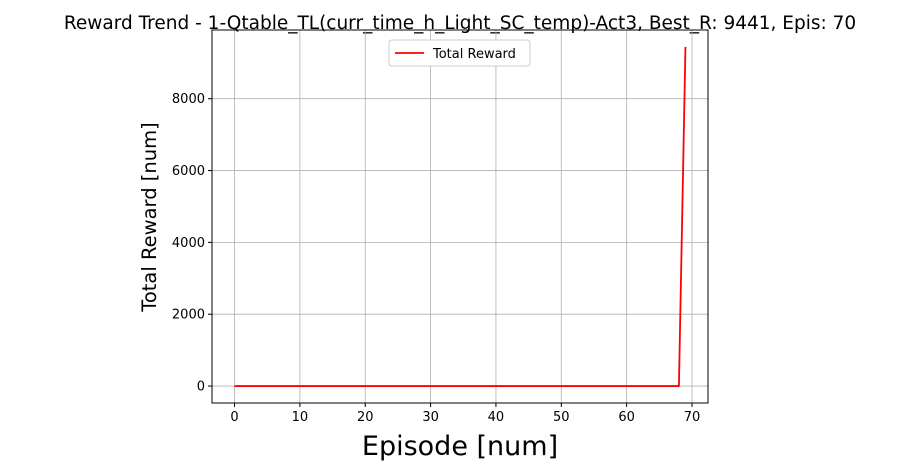 The image size is (919, 471). Describe the element at coordinates (692, 417) in the screenshot. I see `x-tick-label-7: 70` at that location.